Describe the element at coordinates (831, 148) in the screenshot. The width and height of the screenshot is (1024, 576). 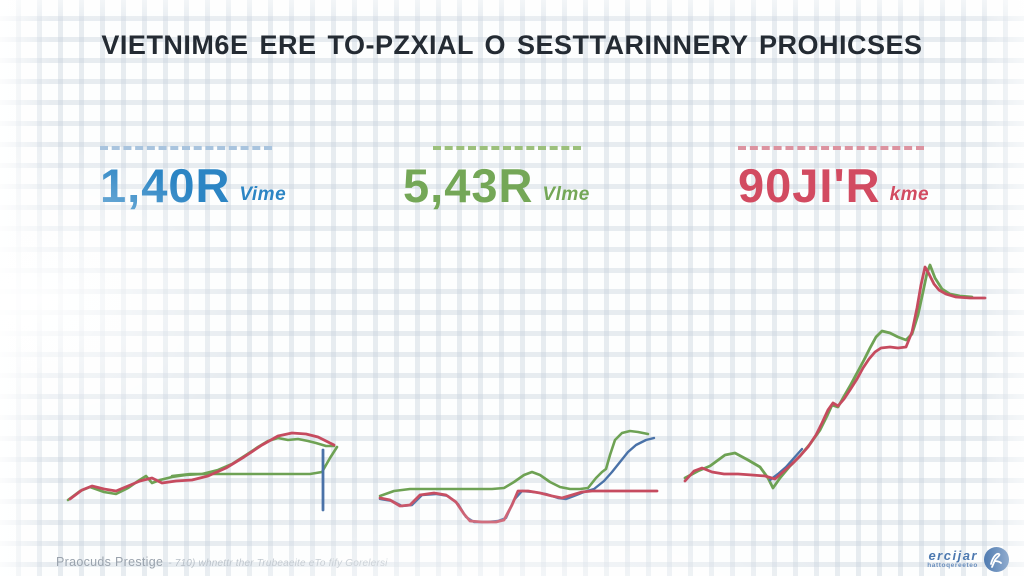
I see `dashed-divider-red` at that location.